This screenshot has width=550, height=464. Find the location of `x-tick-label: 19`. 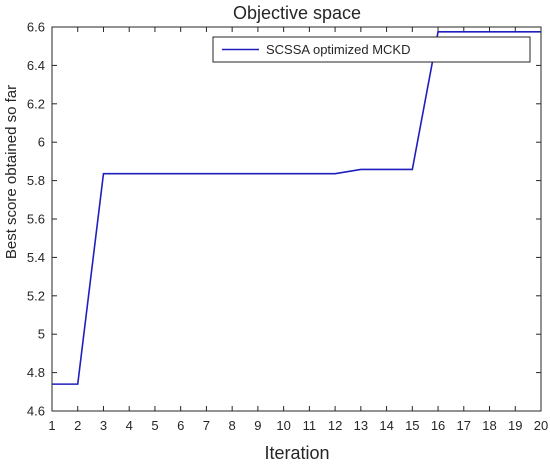

x-tick-label: 19 is located at coordinates (515, 425).